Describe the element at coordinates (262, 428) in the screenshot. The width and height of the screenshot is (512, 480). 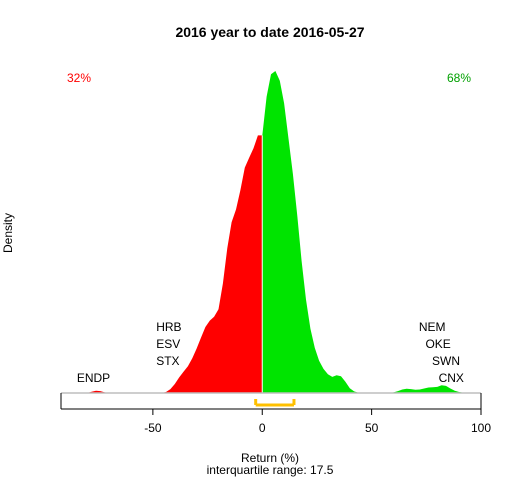
I see `x-tick-label: 0` at that location.